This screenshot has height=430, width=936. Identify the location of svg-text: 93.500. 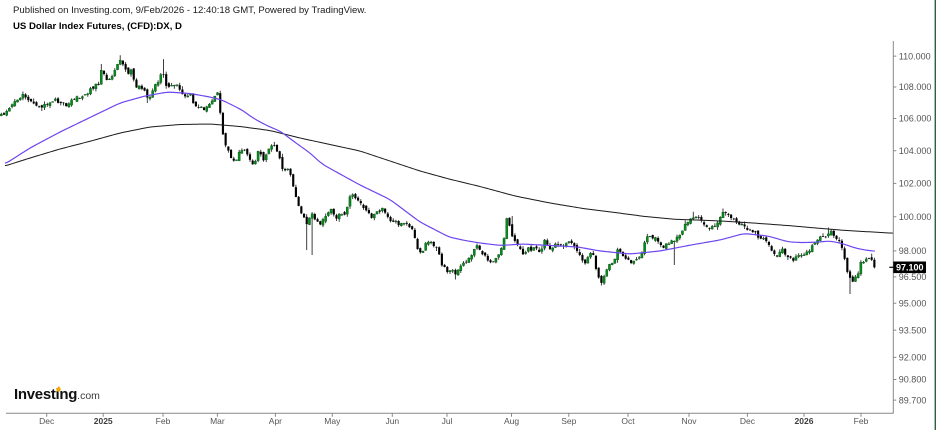
(913, 330).